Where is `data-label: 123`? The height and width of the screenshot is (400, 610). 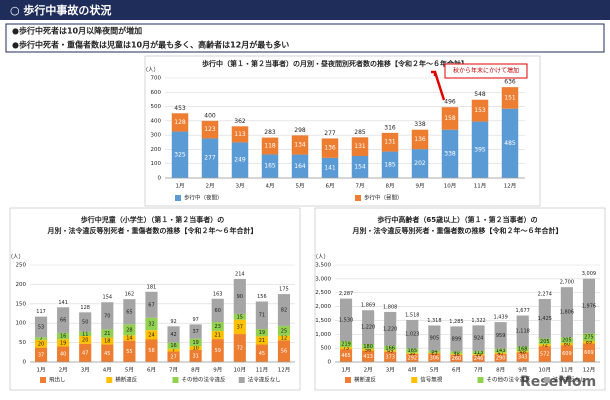
data-label: 123 is located at coordinates (210, 129).